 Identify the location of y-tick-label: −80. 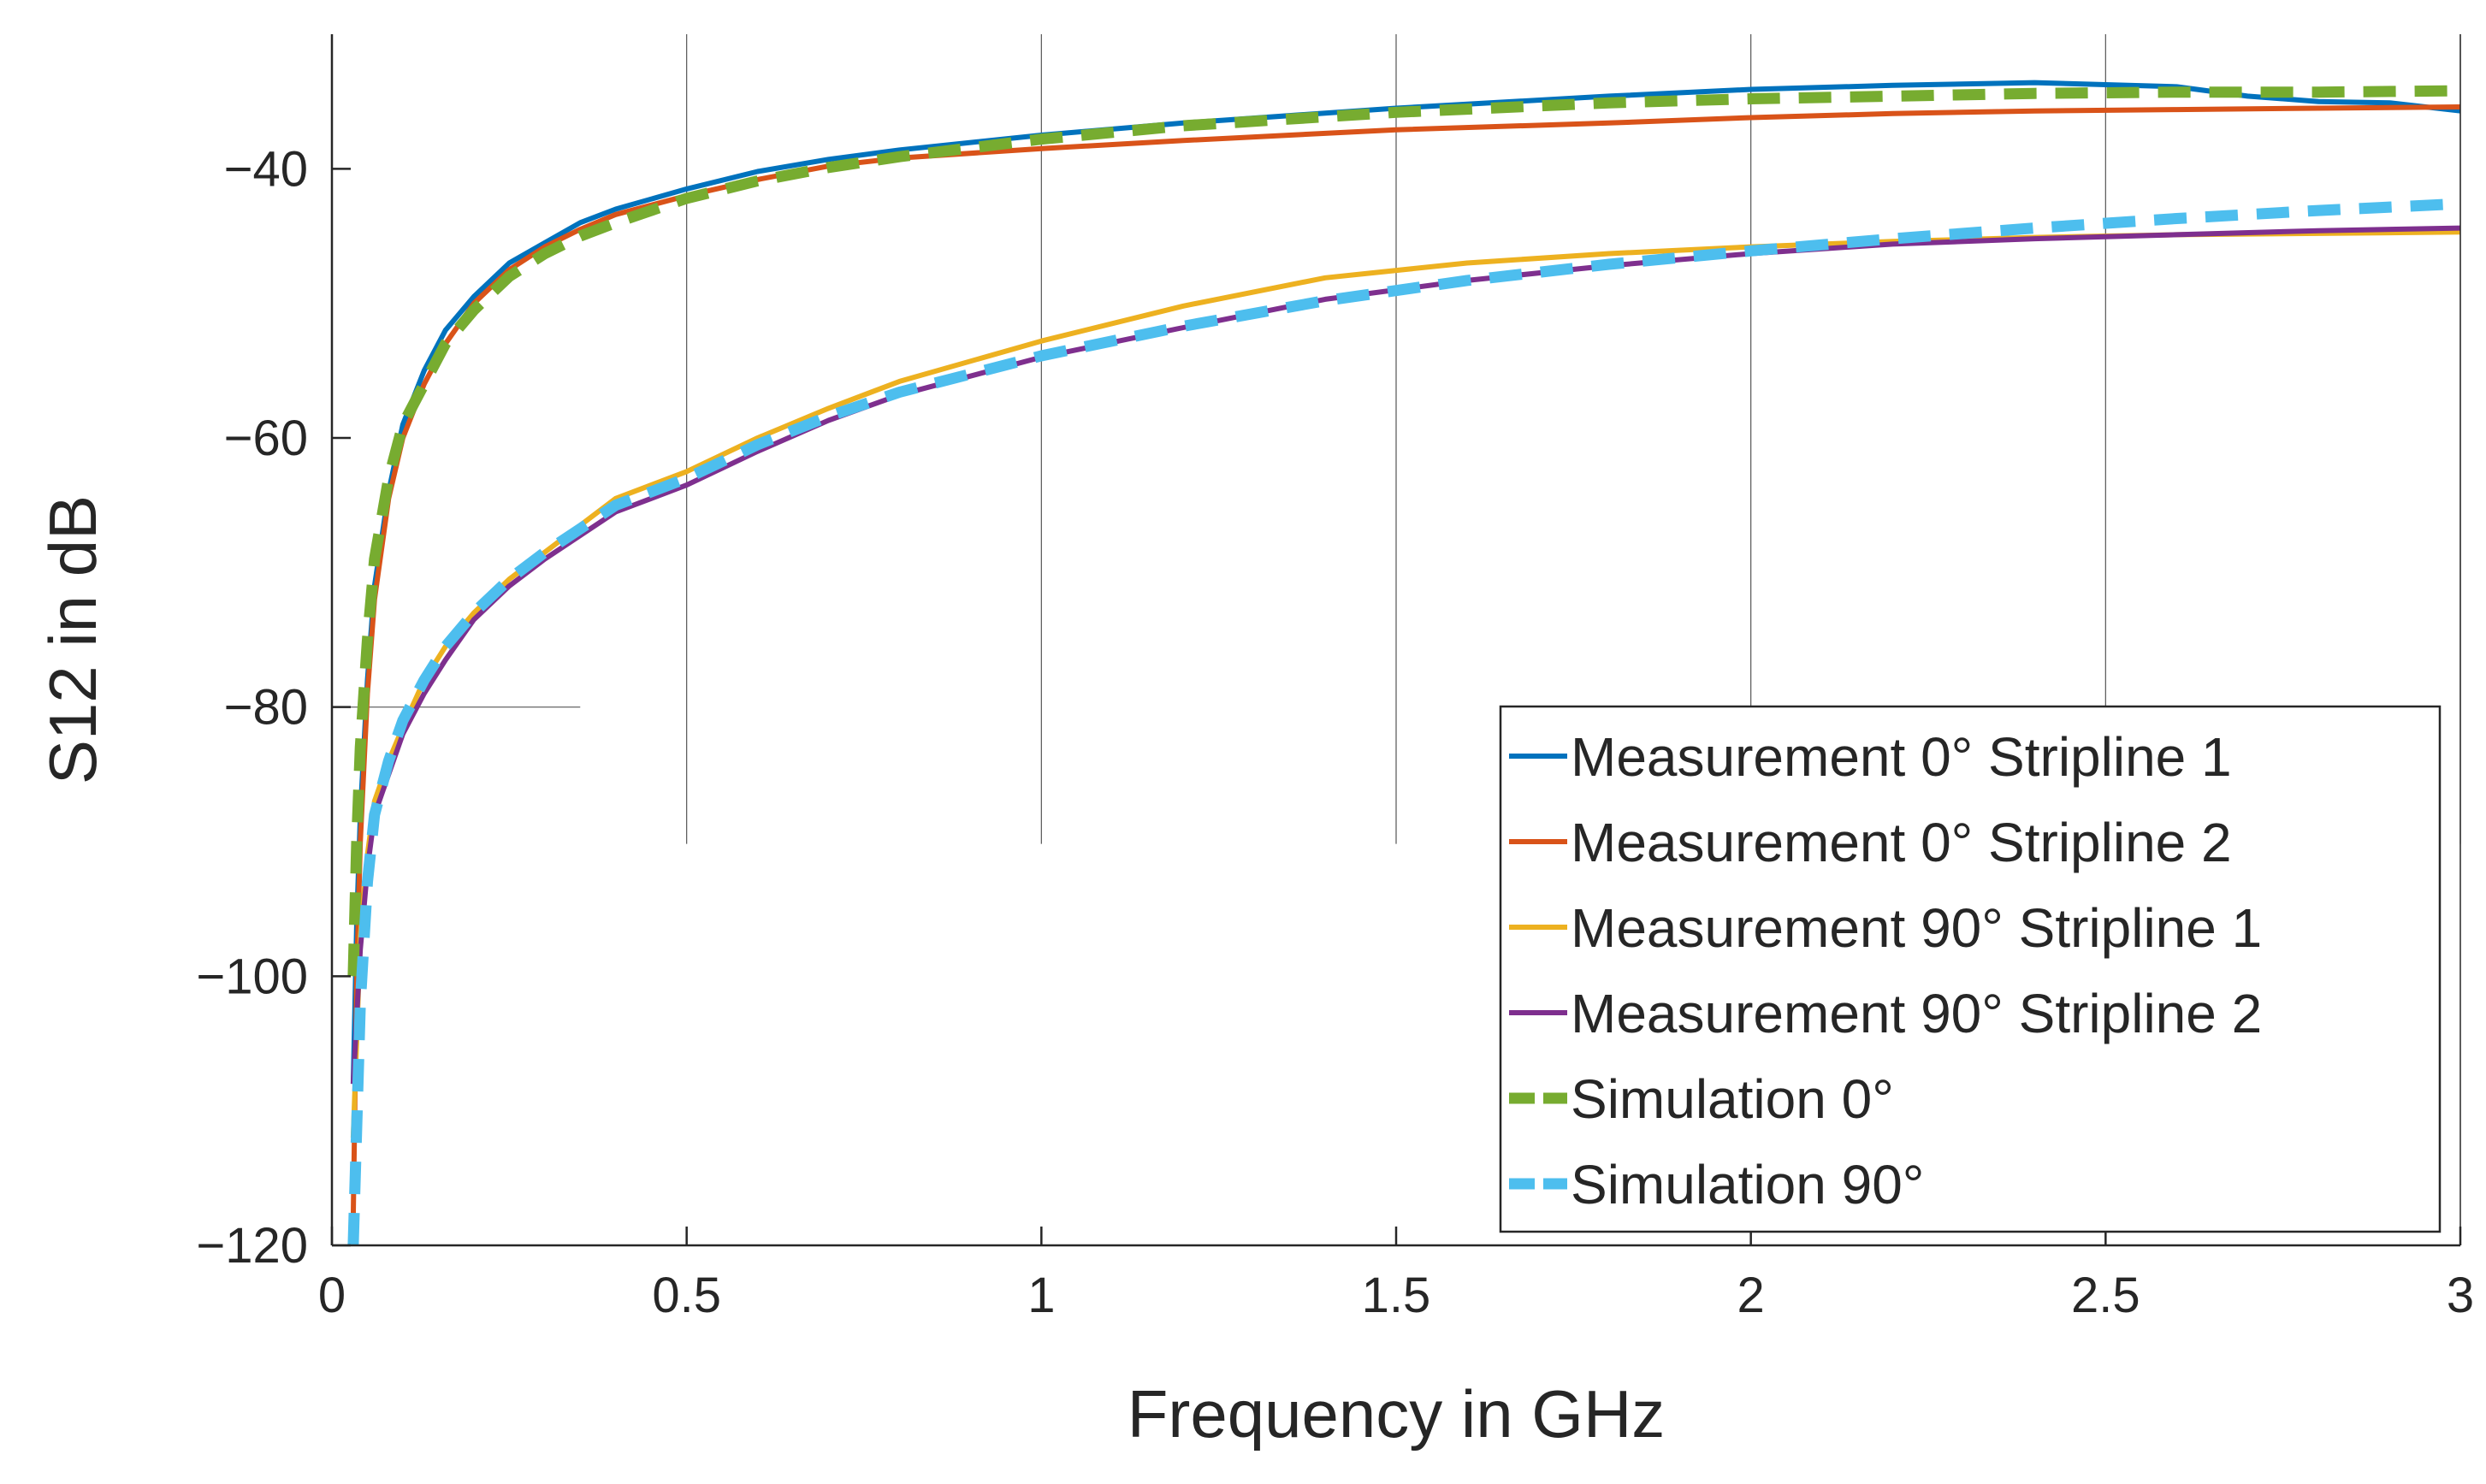
(266, 708).